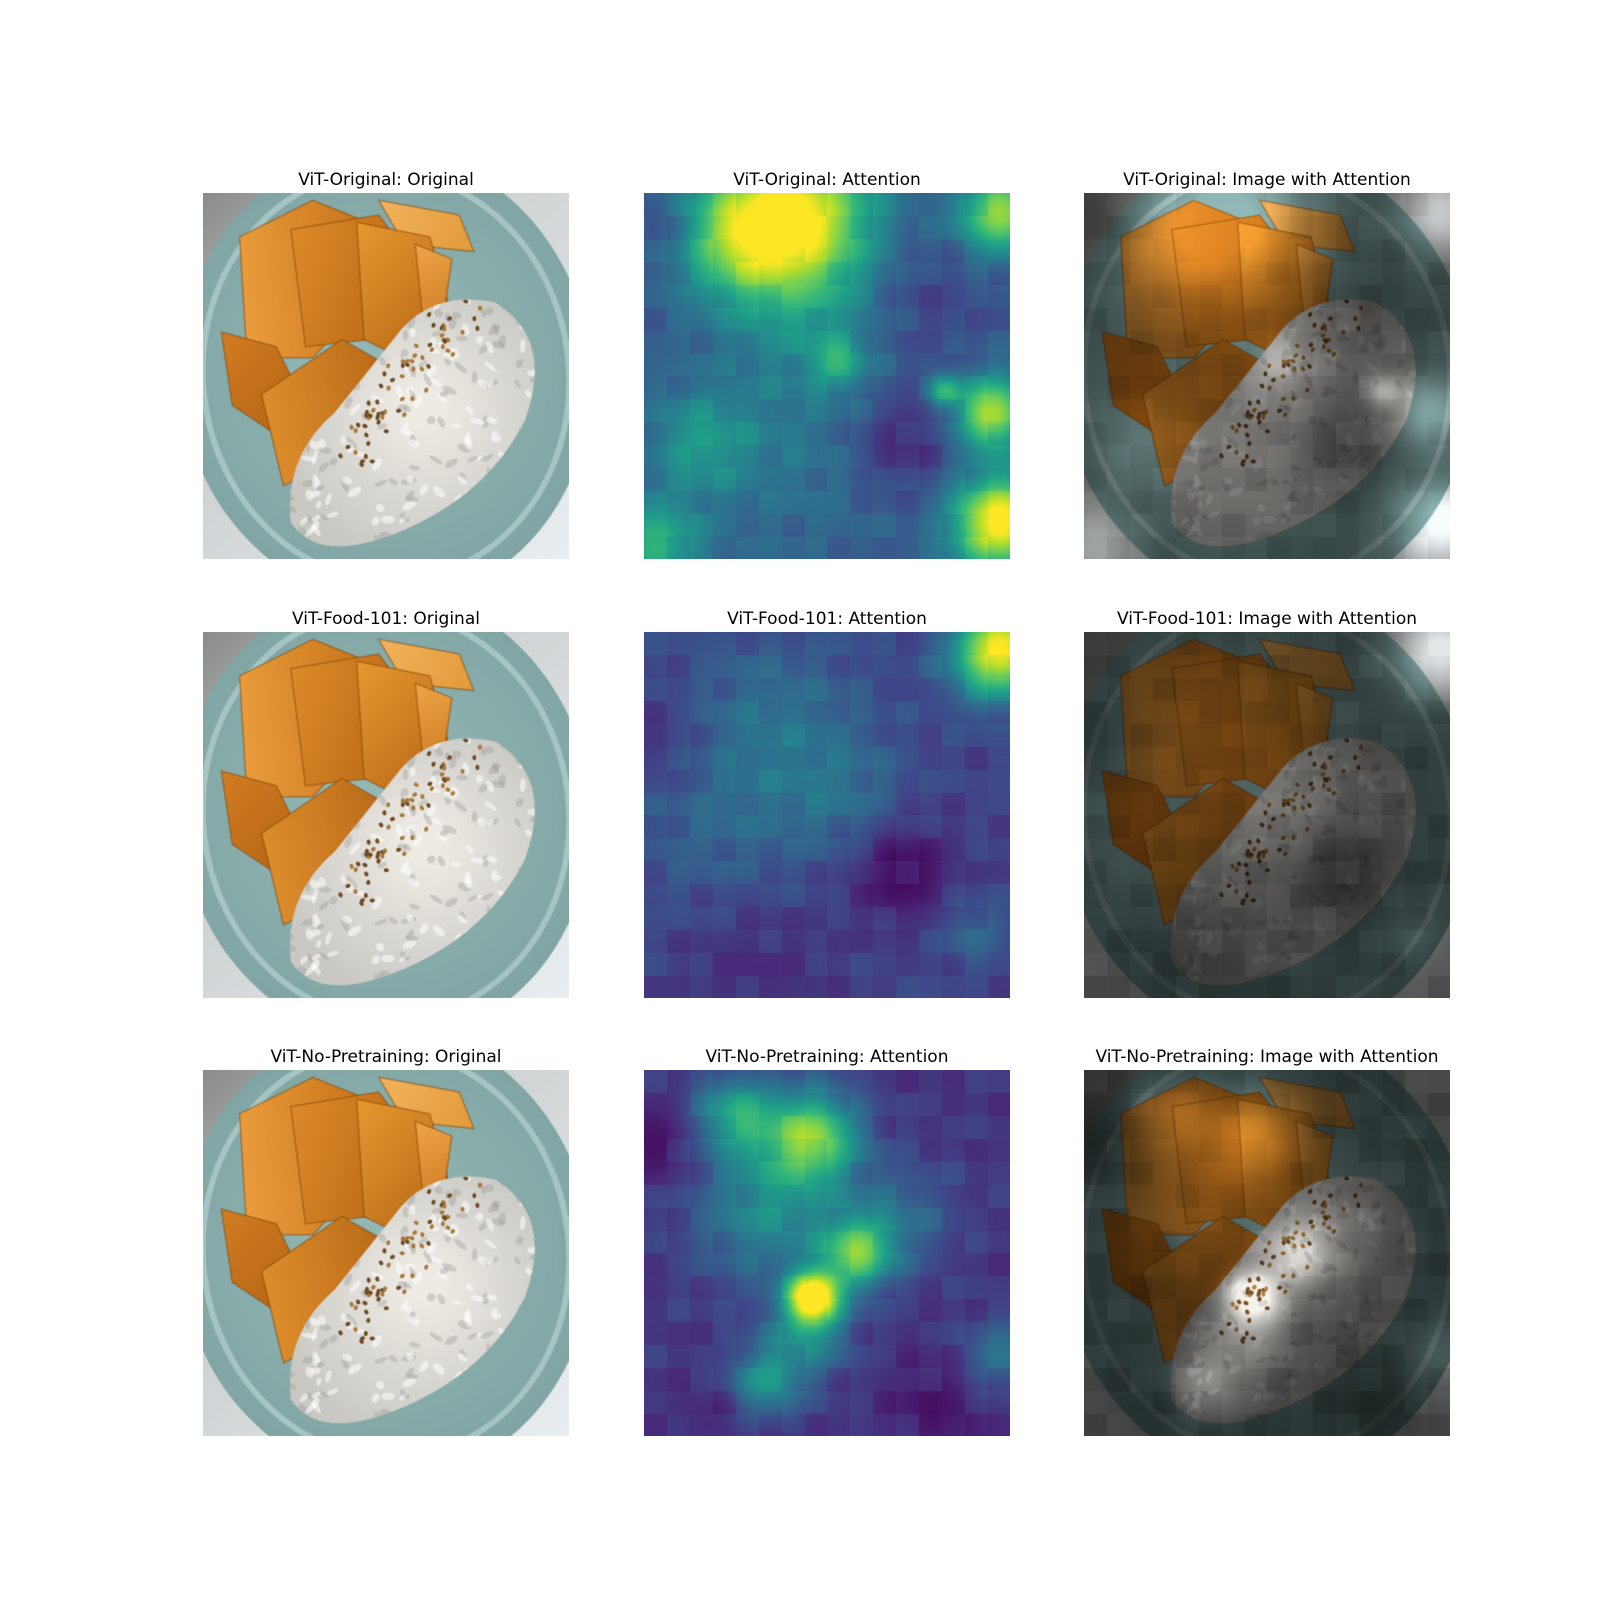 This screenshot has width=1600, height=1600. What do you see at coordinates (386, 180) in the screenshot?
I see `panel-title: ViT-Original: Original` at bounding box center [386, 180].